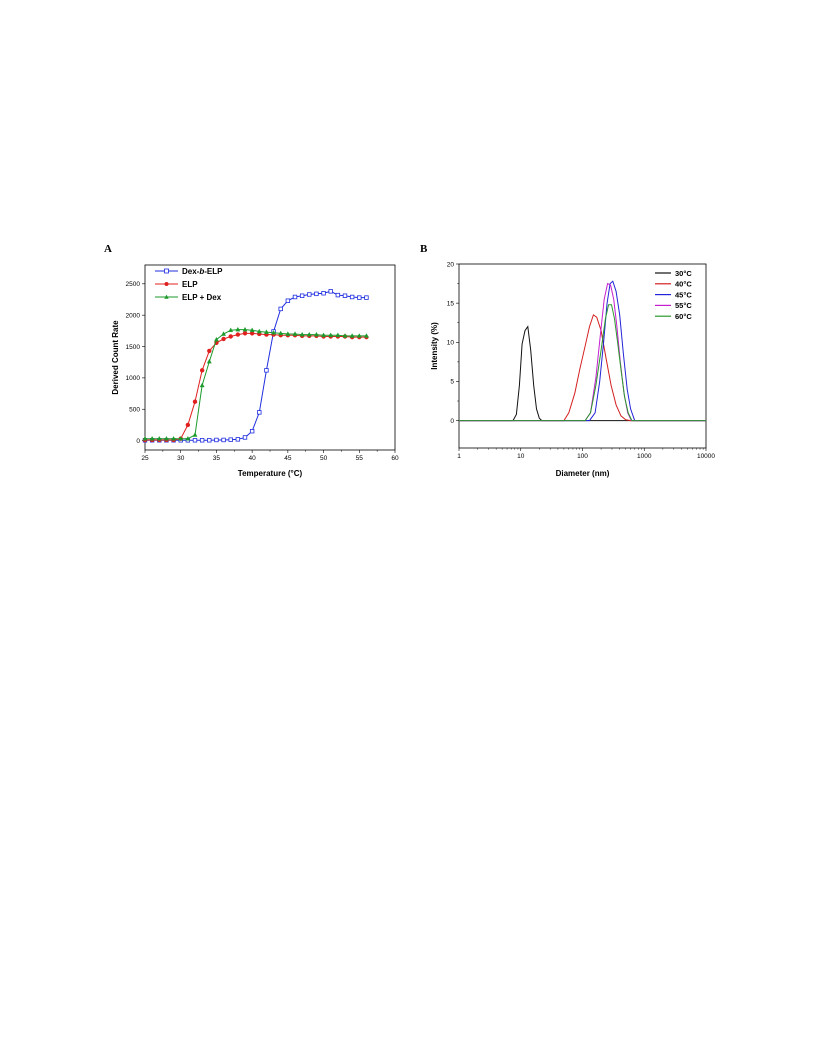 This screenshot has height=1056, width=816. I want to click on legend-label: 45°C, so click(683, 294).